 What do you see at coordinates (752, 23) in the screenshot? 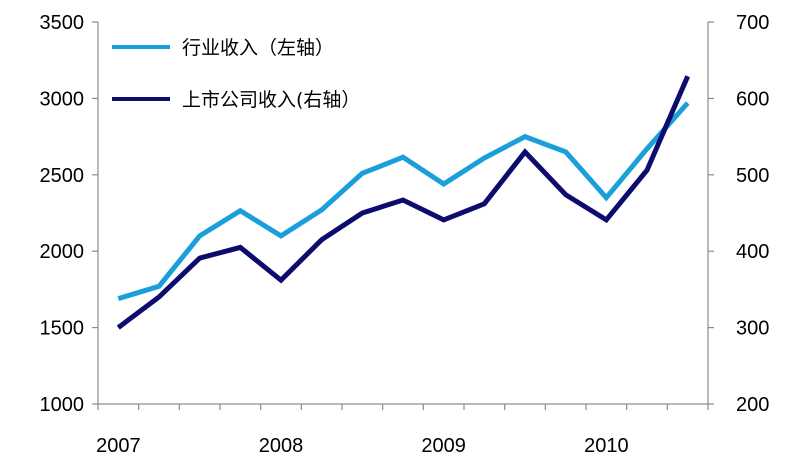
I see `right-tick-label: 700` at bounding box center [752, 23].